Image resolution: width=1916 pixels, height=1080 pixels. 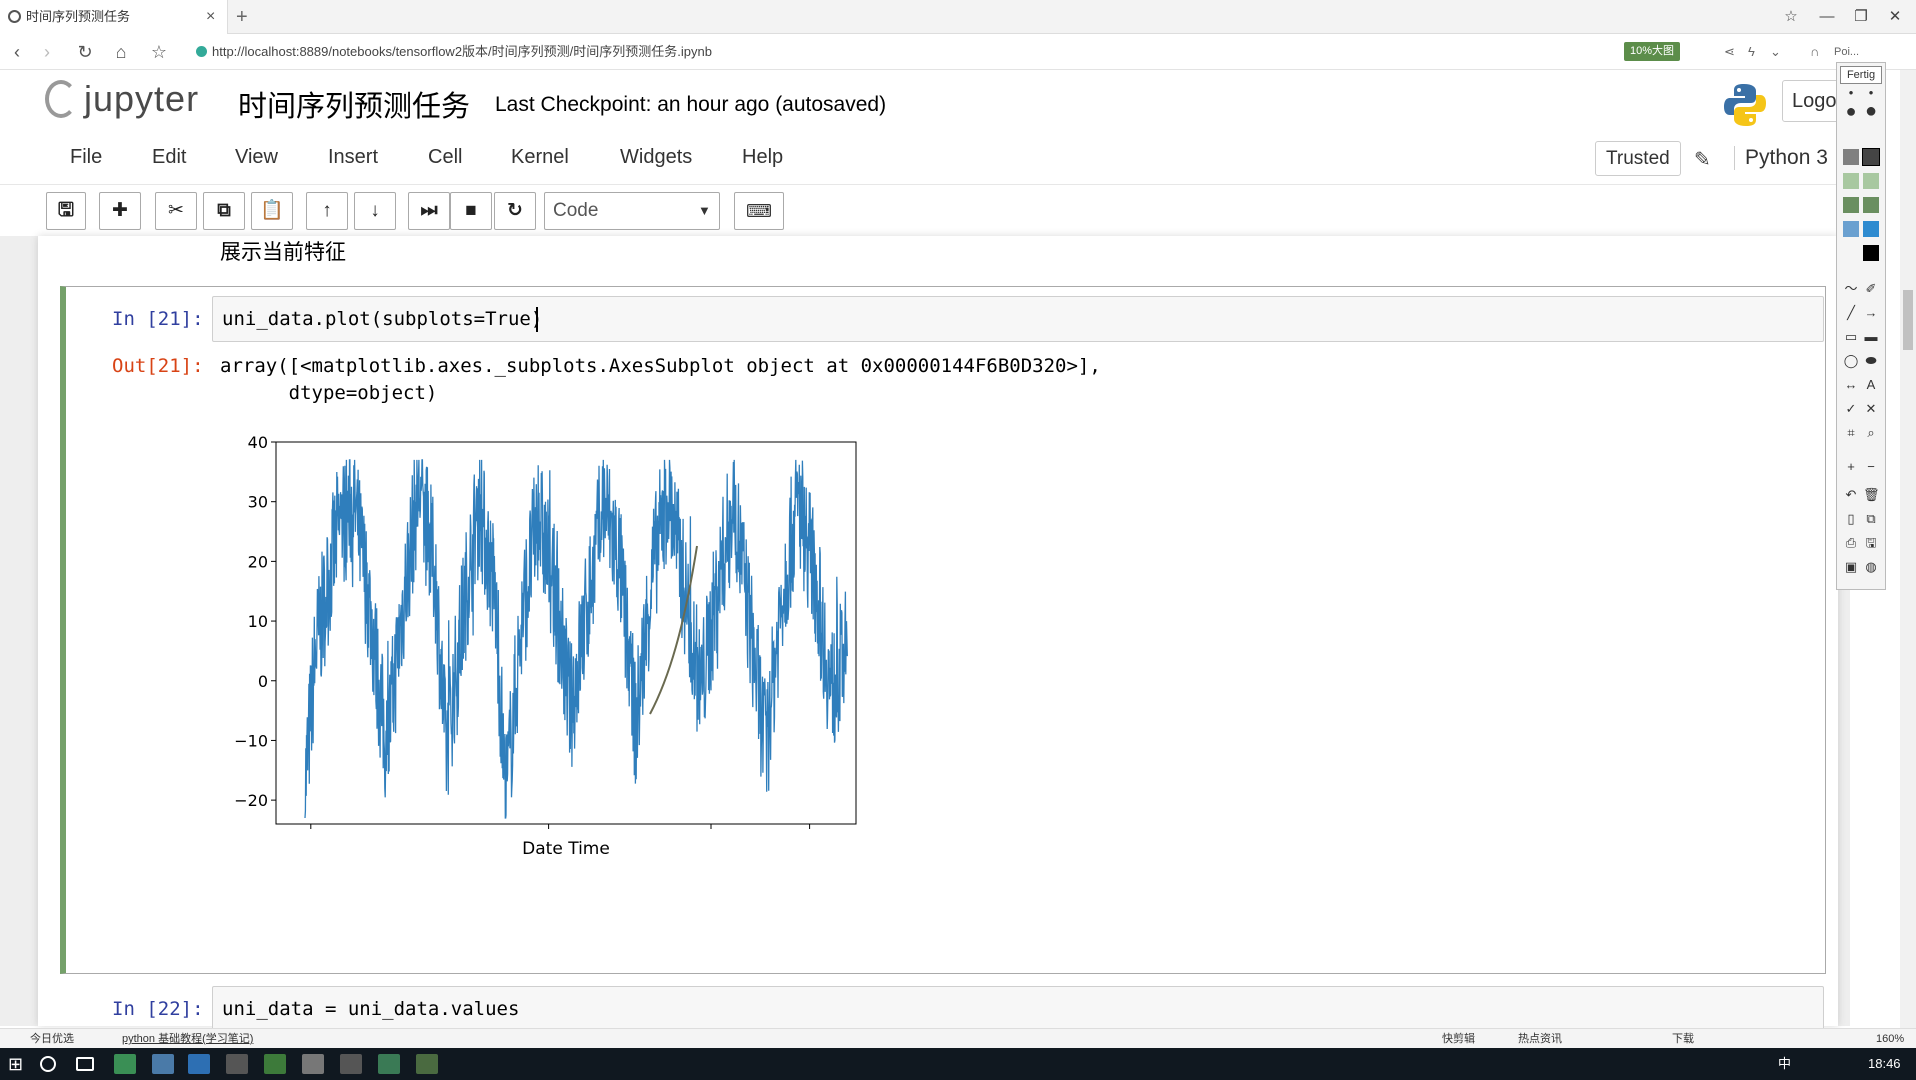 I want to click on plus-icon: +, so click(x=1851, y=466).